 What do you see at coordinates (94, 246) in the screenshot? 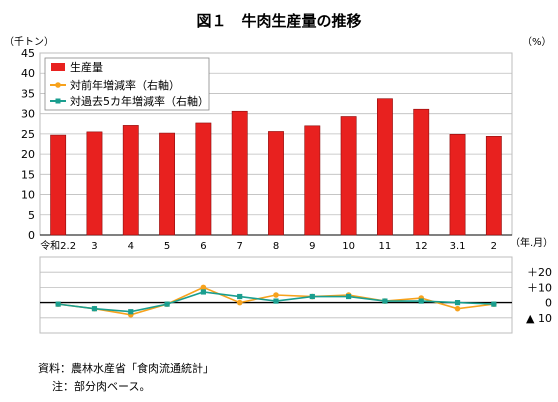
I see `x-tick-label: 3` at bounding box center [94, 246].